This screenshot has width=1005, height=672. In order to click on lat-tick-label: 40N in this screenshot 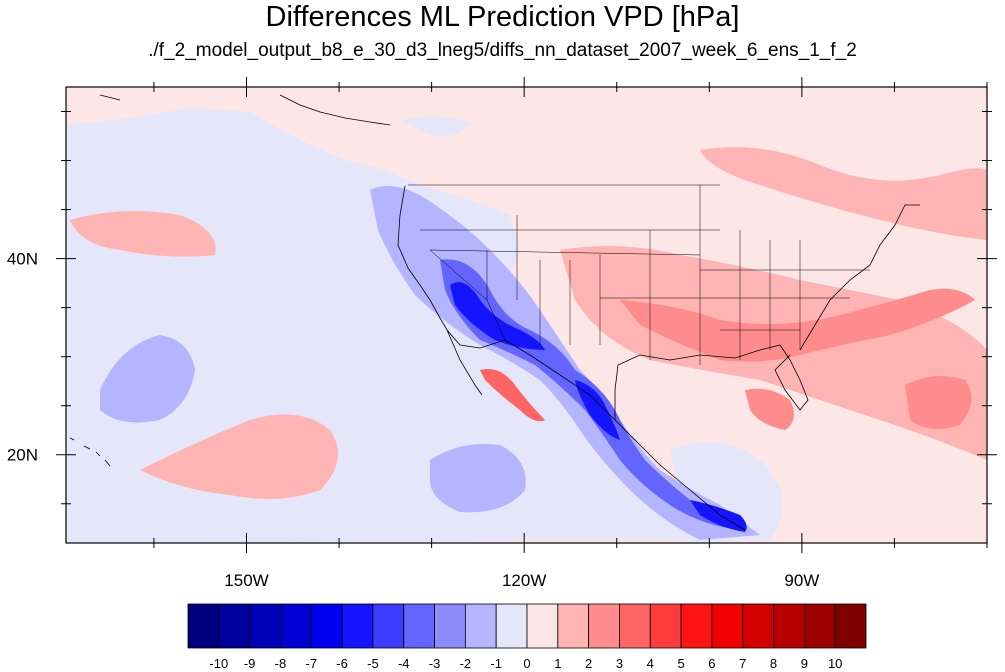, I will do `click(22, 259)`.